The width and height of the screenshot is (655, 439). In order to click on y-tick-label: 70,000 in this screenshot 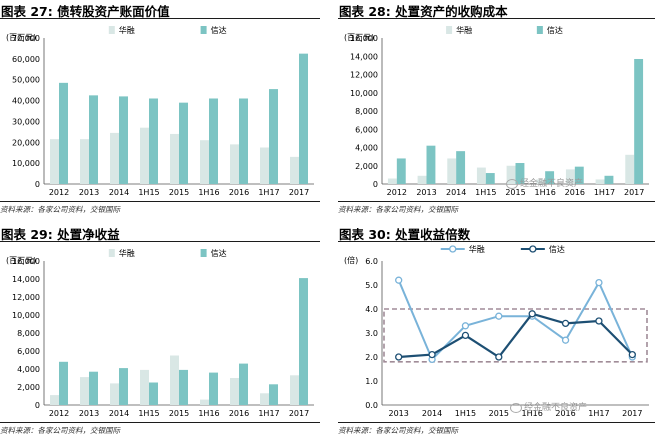, I will do `click(26, 38)`.